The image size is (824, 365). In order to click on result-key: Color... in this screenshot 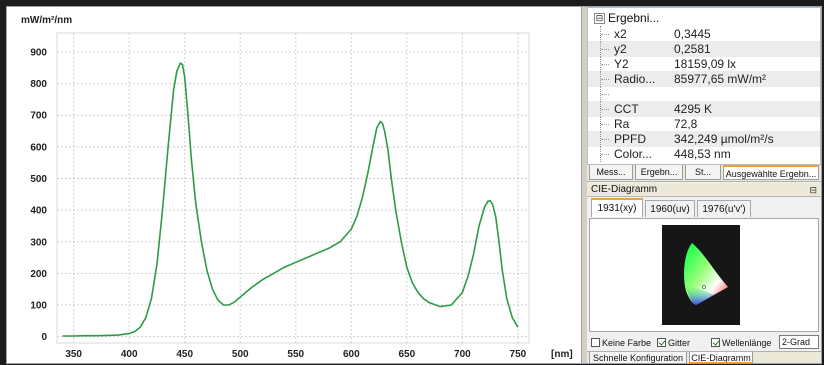, I will do `click(633, 154)`.